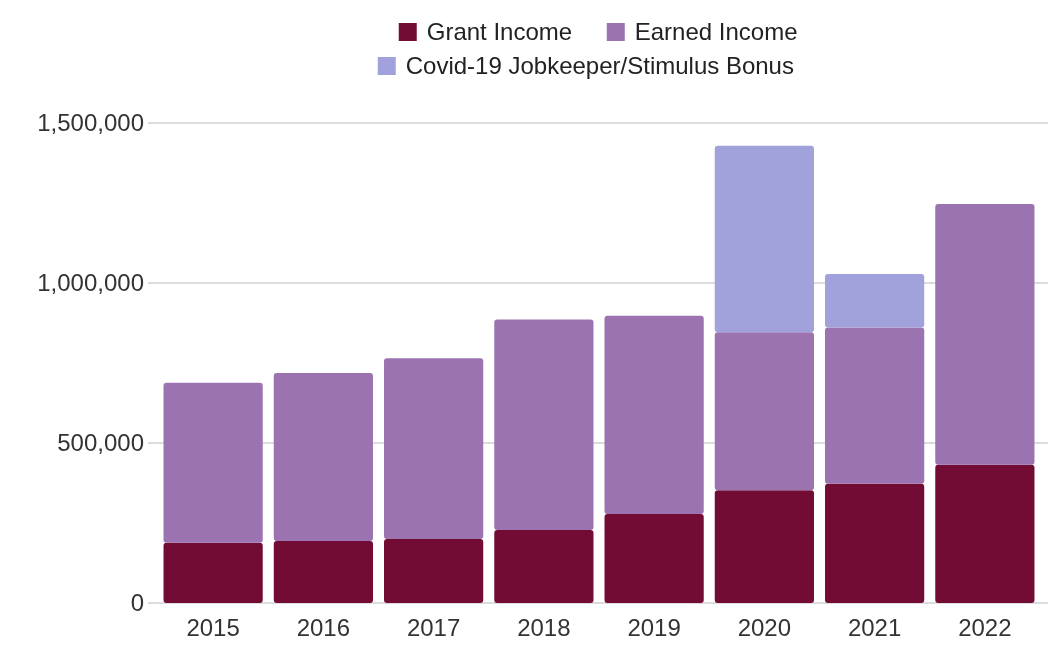 This screenshot has width=1056, height=646. Describe the element at coordinates (137, 603) in the screenshot. I see `y-tick-label: 0` at that location.